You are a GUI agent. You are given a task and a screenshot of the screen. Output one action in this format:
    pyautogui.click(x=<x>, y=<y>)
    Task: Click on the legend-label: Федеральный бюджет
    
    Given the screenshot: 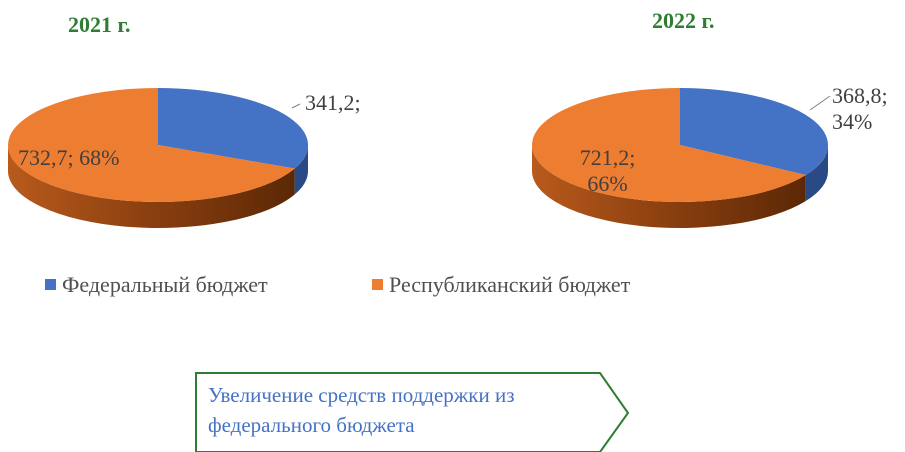 What is the action you would take?
    pyautogui.click(x=165, y=284)
    